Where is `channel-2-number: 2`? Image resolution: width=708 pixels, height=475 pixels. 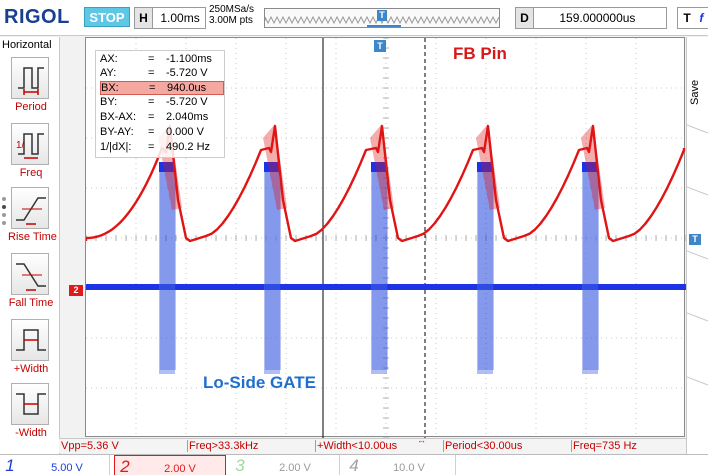 channel-2-number: 2 is located at coordinates (125, 466).